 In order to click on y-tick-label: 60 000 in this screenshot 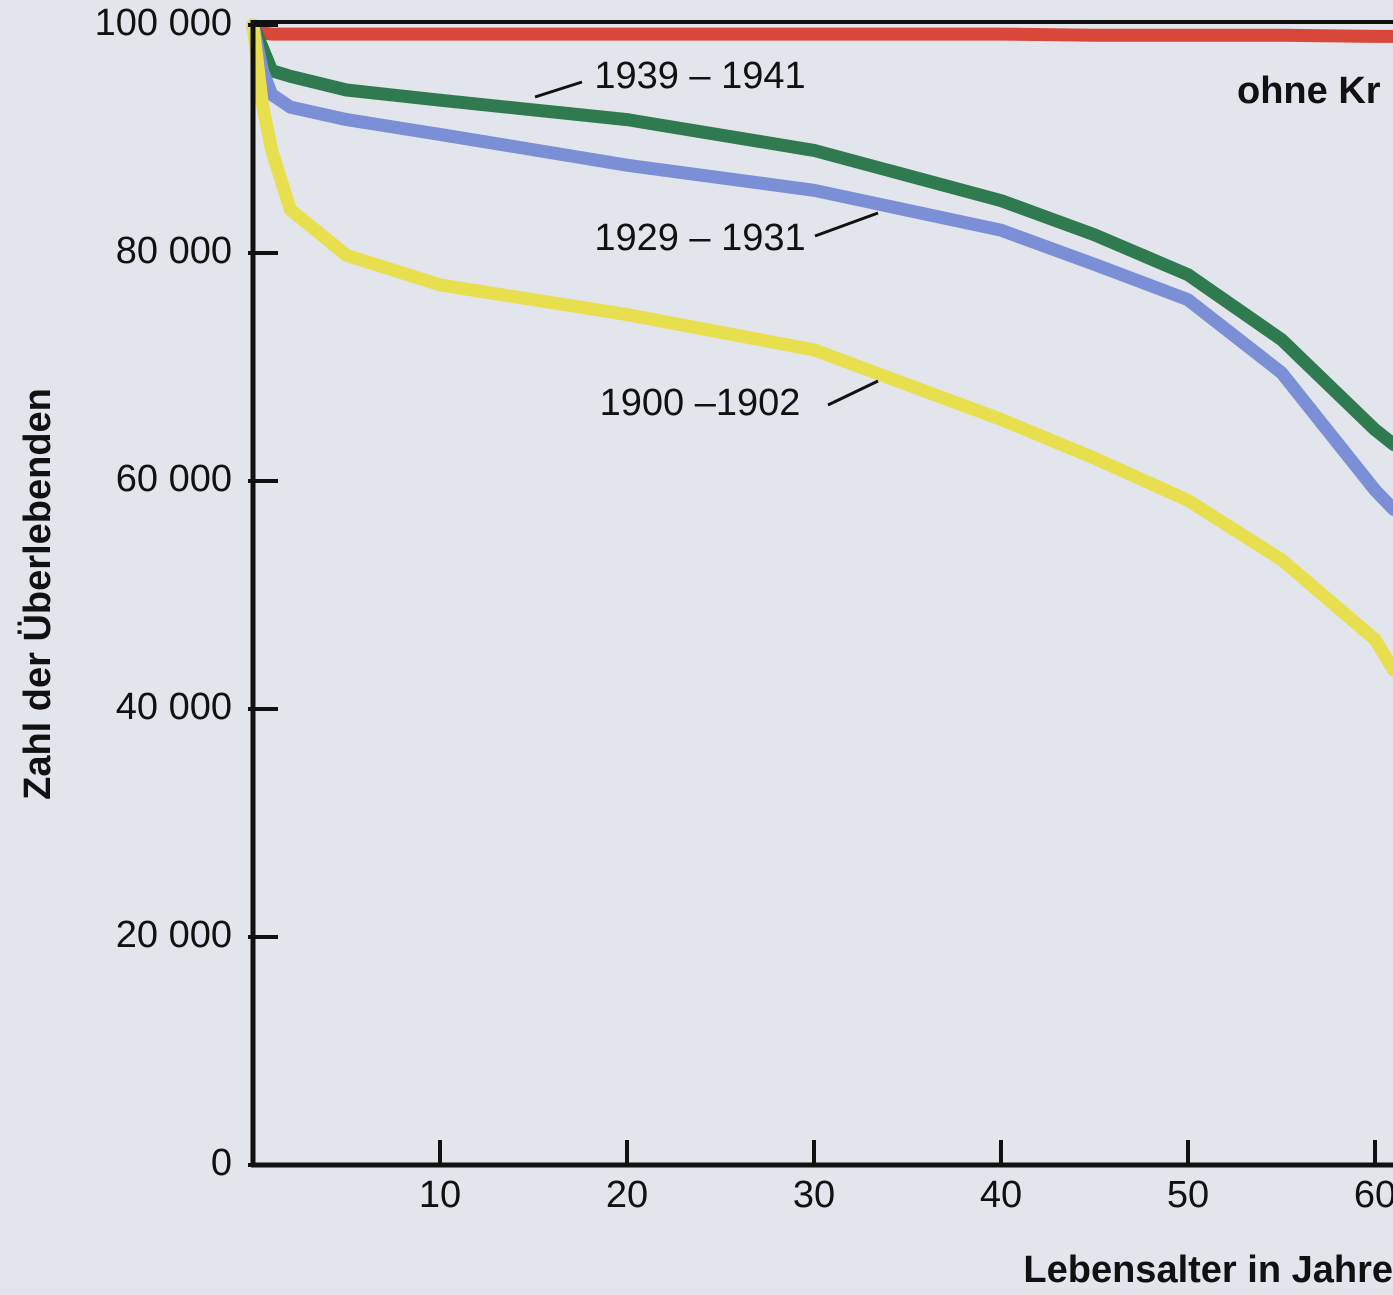, I will do `click(174, 479)`.